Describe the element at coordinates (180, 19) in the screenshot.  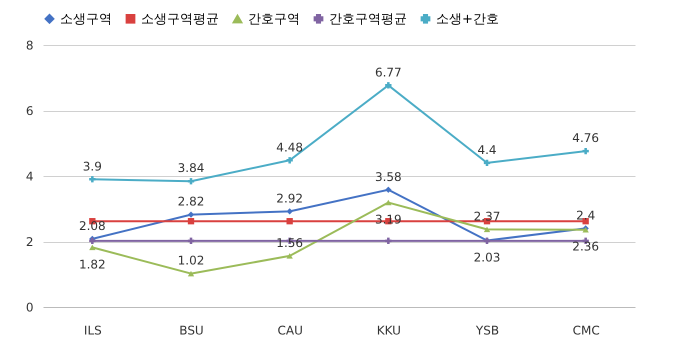
I see `legend-label: 소생구역평균` at that location.